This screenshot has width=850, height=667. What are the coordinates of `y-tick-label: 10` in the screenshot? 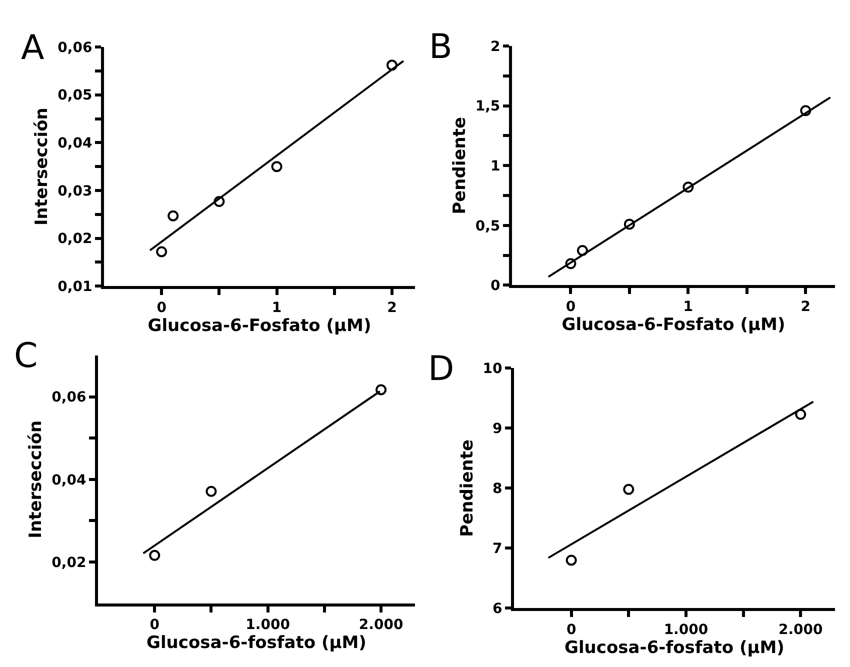 It's located at (492, 369).